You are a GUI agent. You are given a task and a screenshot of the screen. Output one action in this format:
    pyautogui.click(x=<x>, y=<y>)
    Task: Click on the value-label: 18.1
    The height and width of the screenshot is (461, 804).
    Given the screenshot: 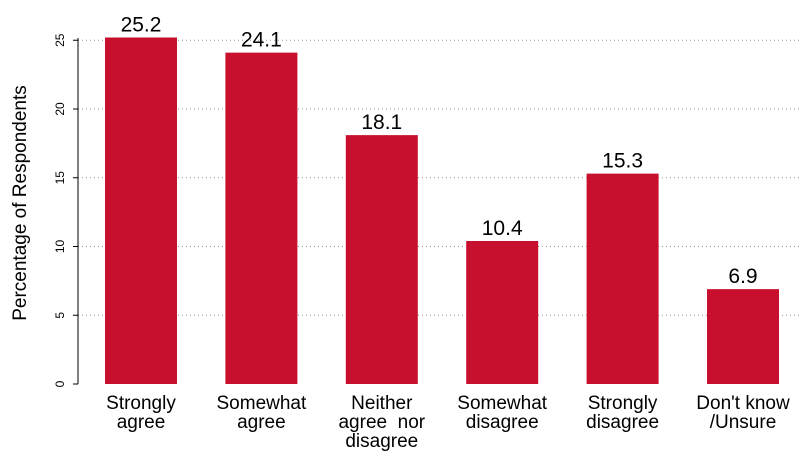 What is the action you would take?
    pyautogui.click(x=381, y=122)
    